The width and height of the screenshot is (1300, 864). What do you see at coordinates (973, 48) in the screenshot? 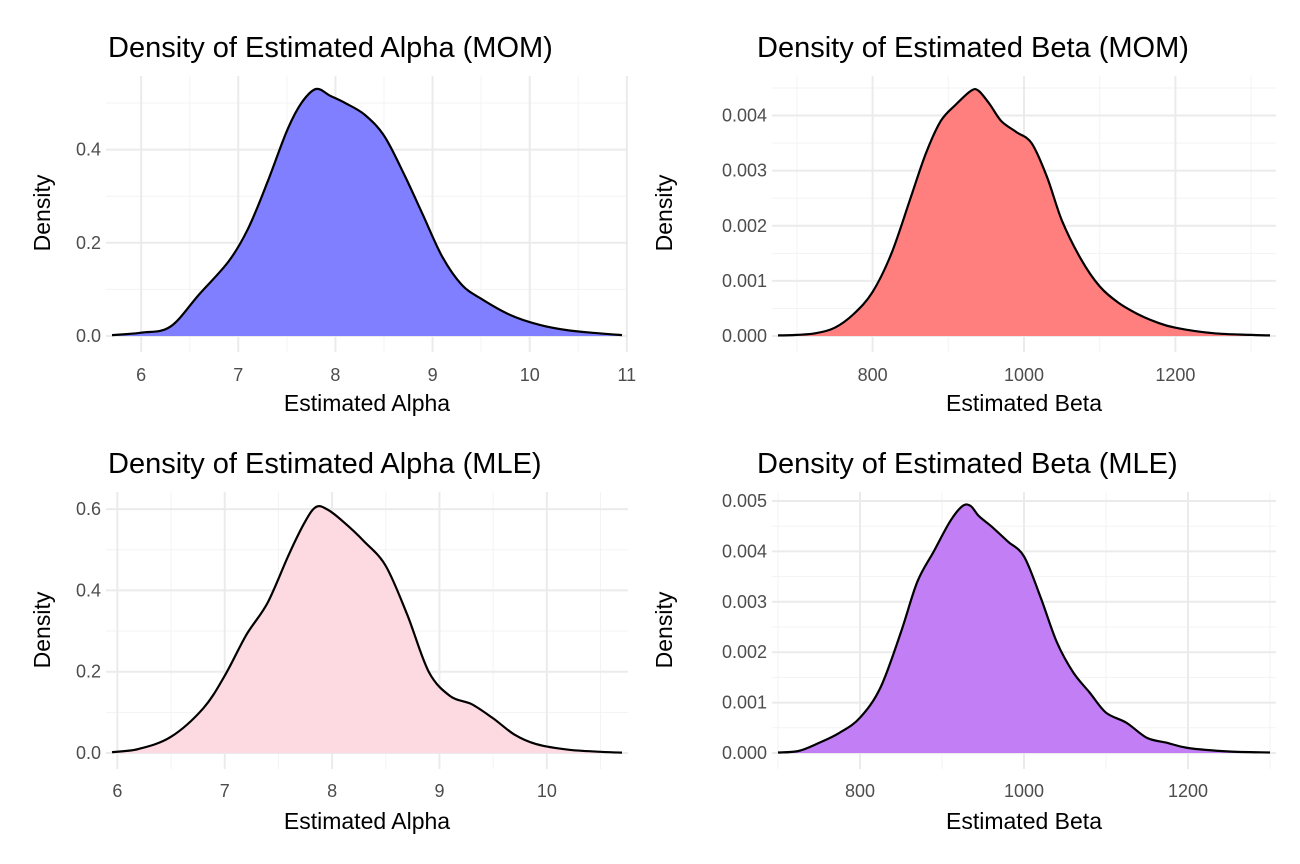
I see `panel-2-title: Density of Estimated Beta (MOM)` at bounding box center [973, 48].